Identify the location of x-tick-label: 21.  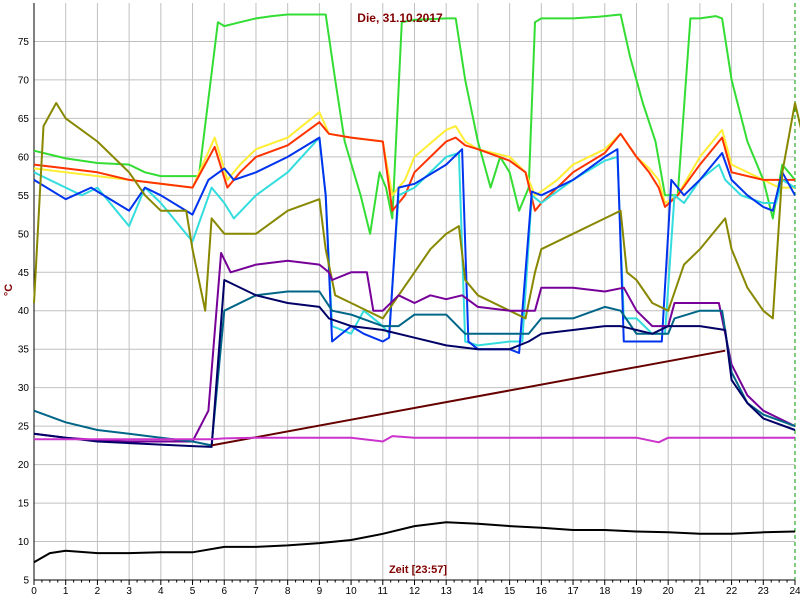
(700, 591).